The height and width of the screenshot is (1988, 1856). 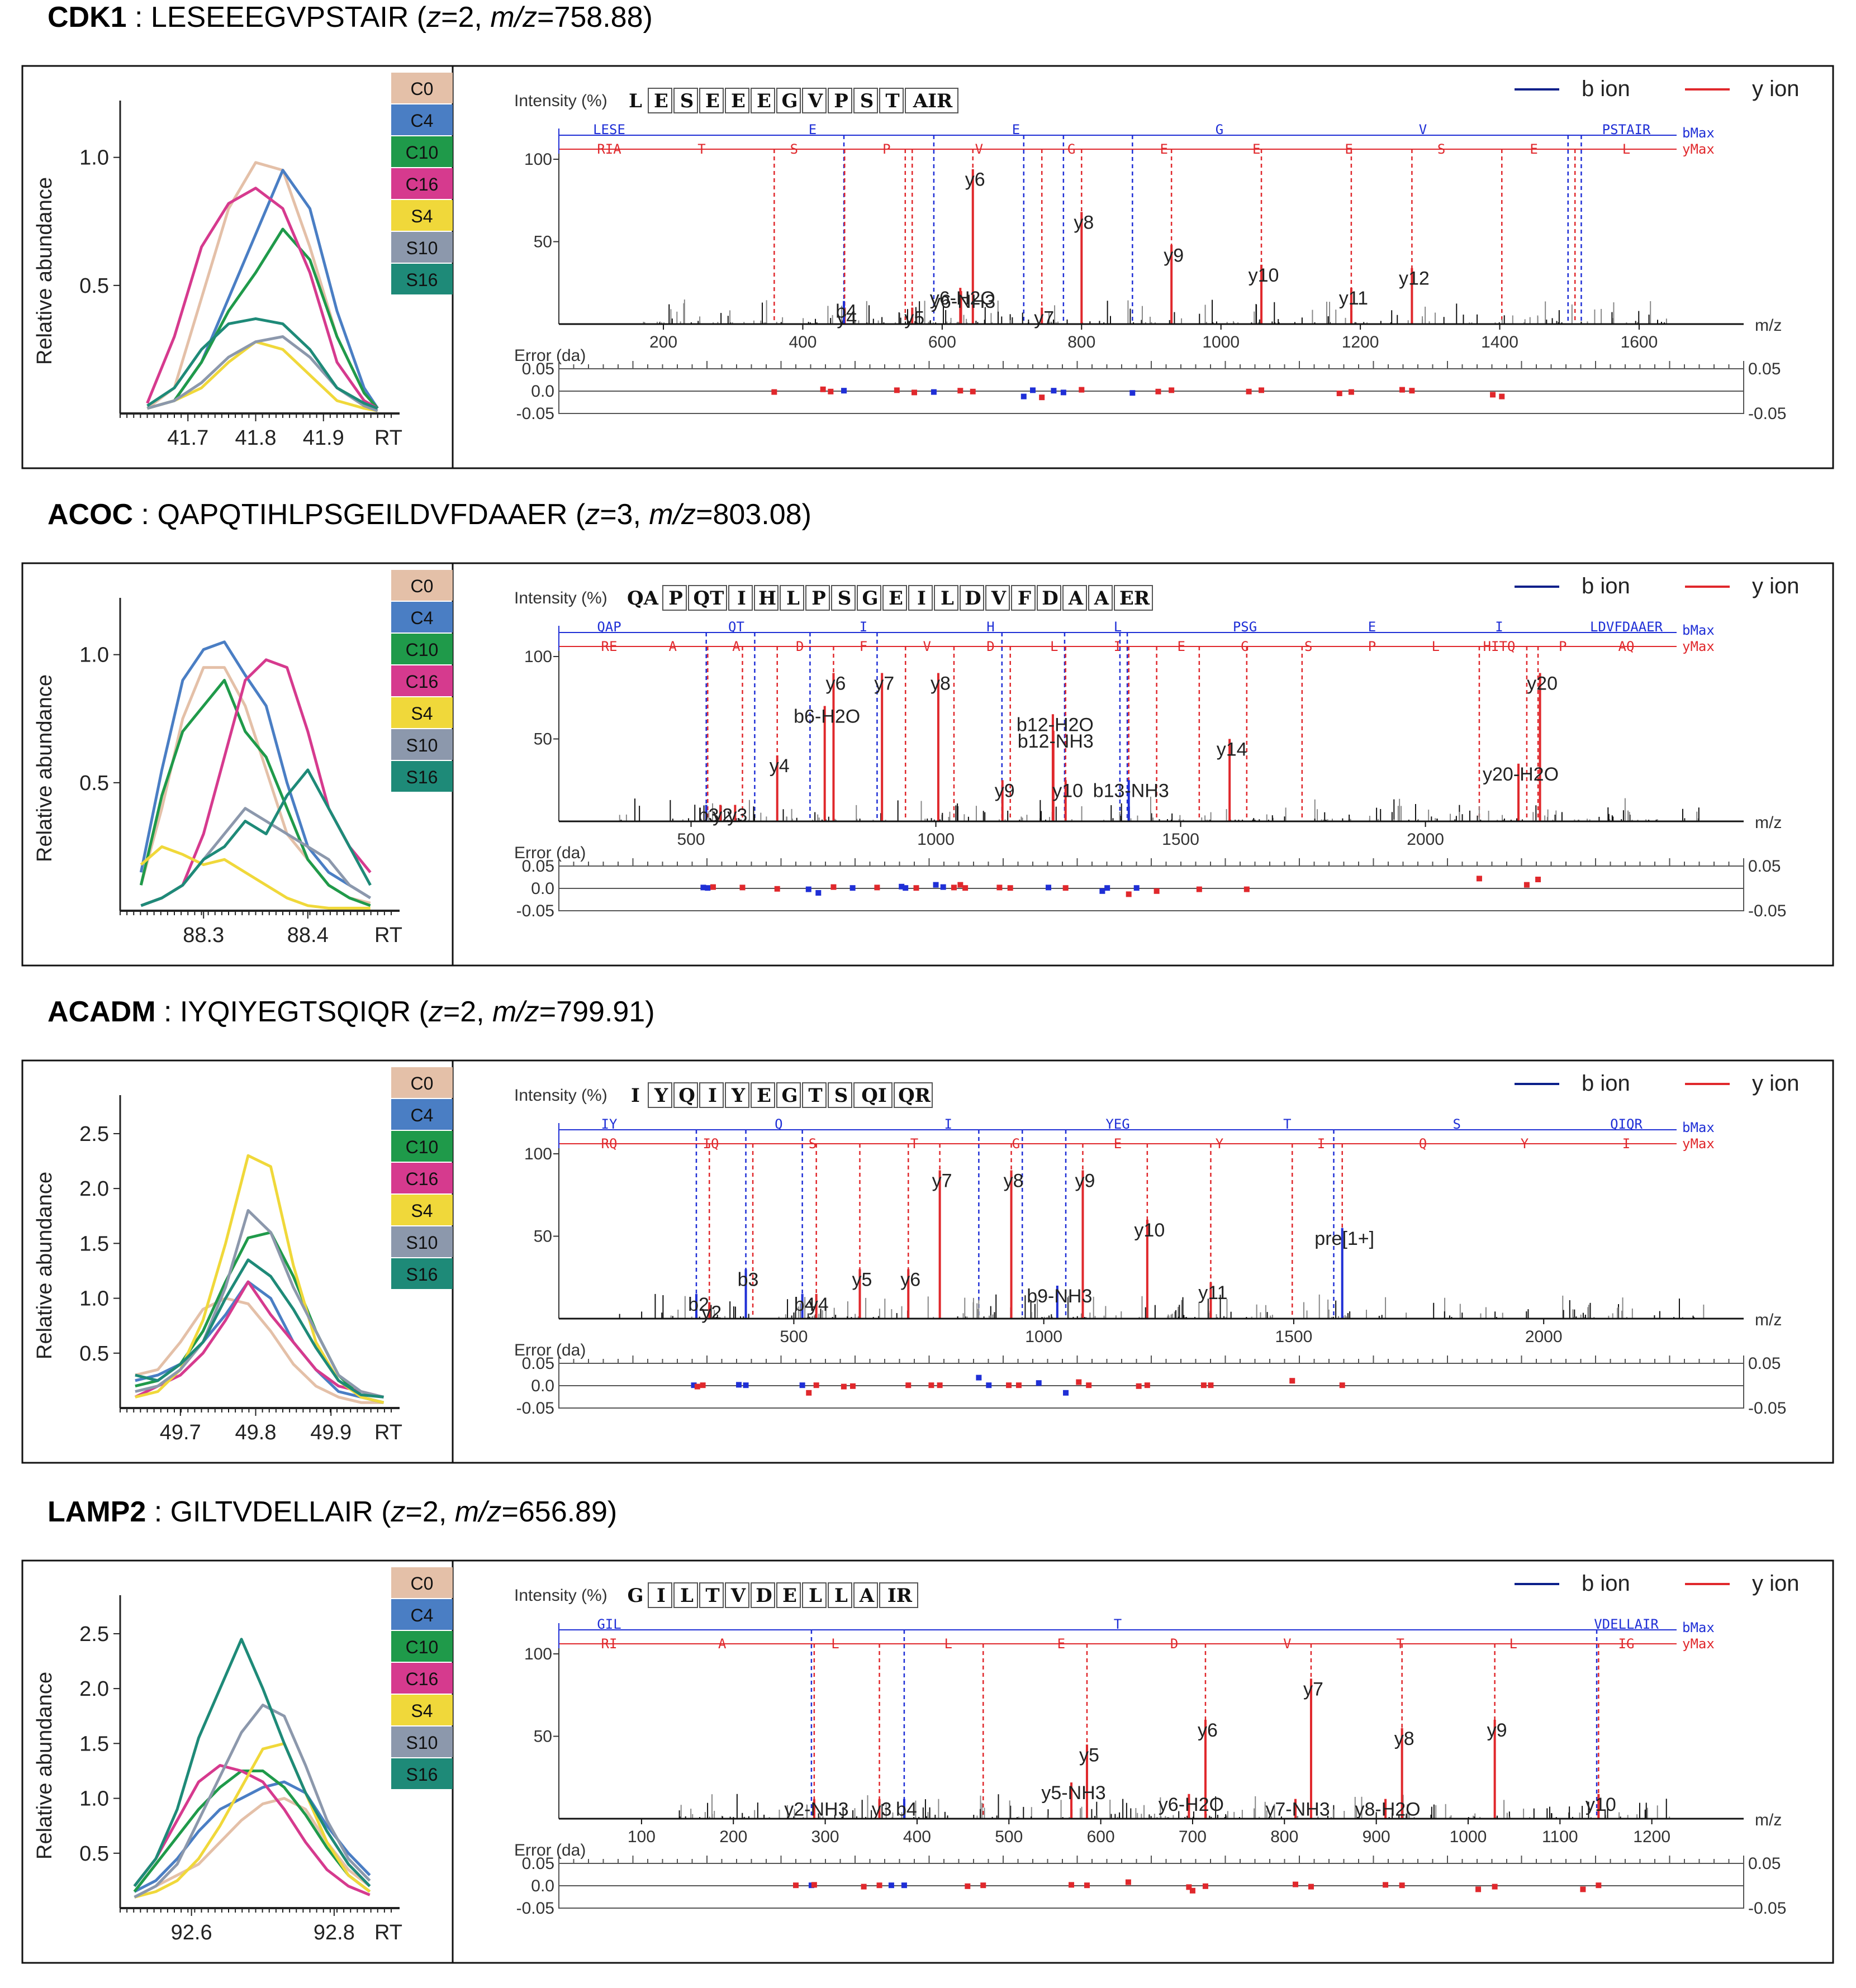 What do you see at coordinates (933, 101) in the screenshot?
I see `sequence-residue: AIR` at bounding box center [933, 101].